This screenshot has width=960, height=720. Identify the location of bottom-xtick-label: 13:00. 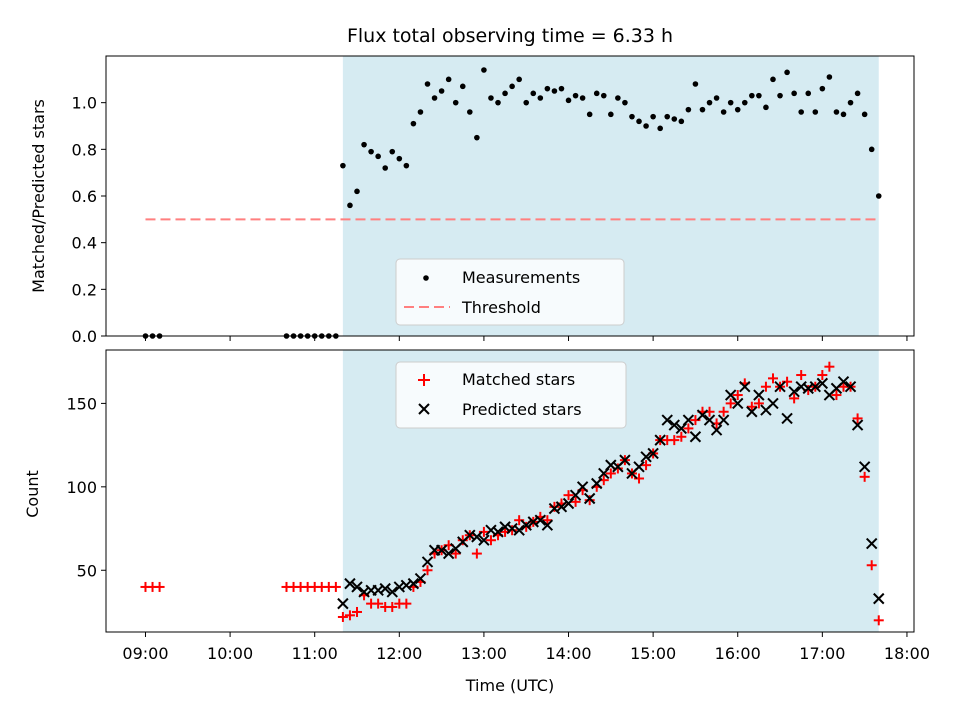
(484, 653).